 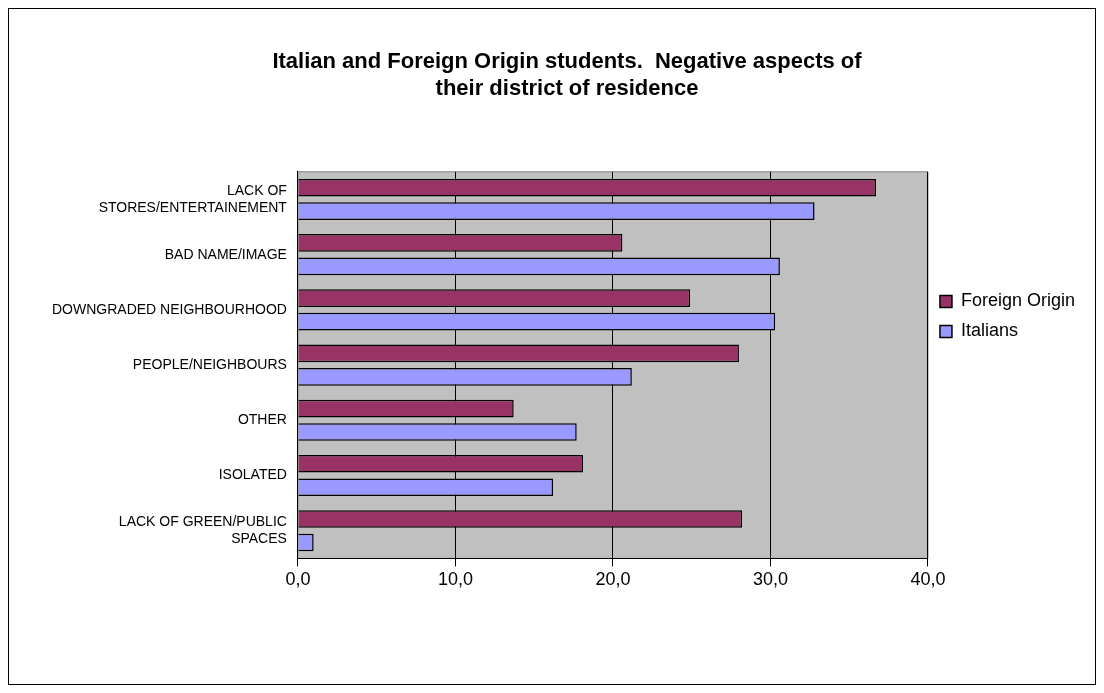 What do you see at coordinates (928, 579) in the screenshot?
I see `x-tick-label: 40,0` at bounding box center [928, 579].